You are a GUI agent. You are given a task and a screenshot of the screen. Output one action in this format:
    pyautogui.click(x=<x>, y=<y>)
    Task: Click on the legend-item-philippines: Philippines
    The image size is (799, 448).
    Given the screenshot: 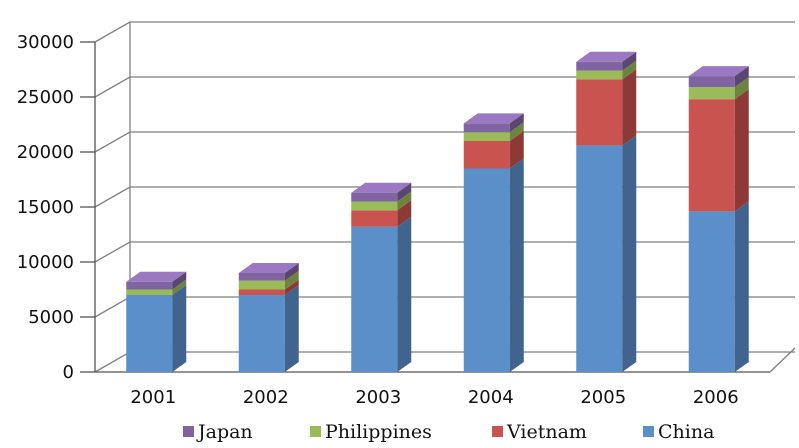 What is the action you would take?
    pyautogui.click(x=371, y=432)
    